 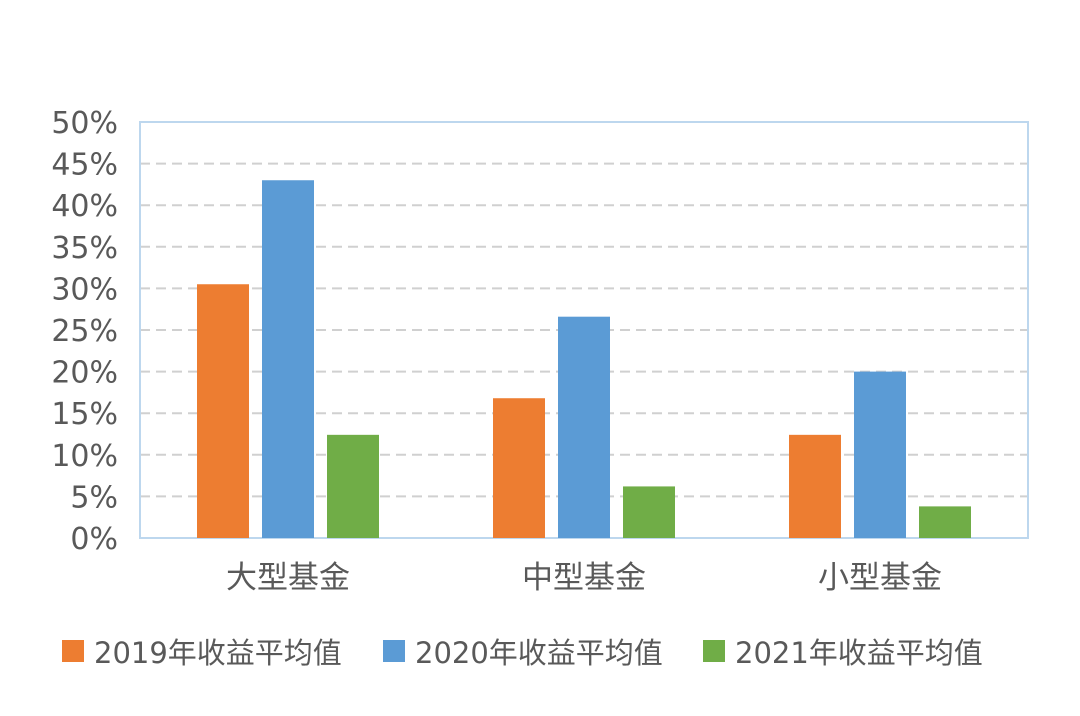 I want to click on y-axis-tick-labels: 0% 5% 10% 15% 20% 25% 30% 35% 40% 45% 50%, so click(x=84, y=331).